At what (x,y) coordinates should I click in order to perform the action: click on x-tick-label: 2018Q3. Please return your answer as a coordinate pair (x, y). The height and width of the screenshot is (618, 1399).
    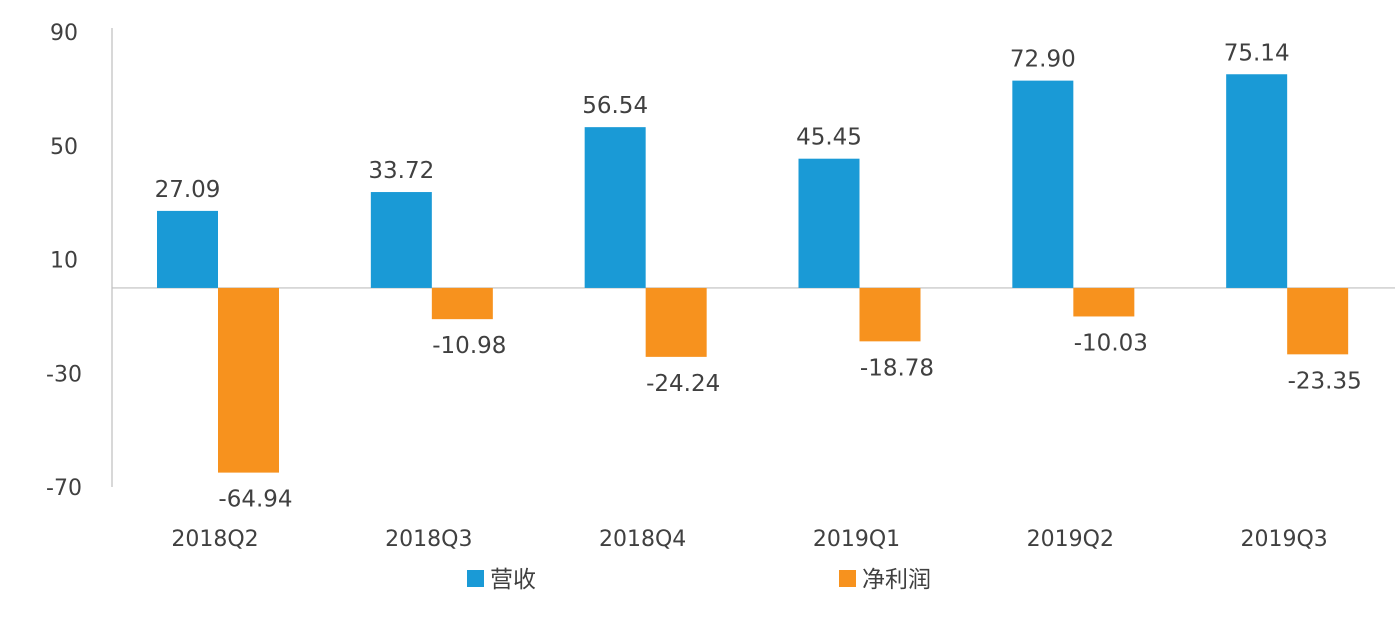
    Looking at the image, I should click on (428, 539).